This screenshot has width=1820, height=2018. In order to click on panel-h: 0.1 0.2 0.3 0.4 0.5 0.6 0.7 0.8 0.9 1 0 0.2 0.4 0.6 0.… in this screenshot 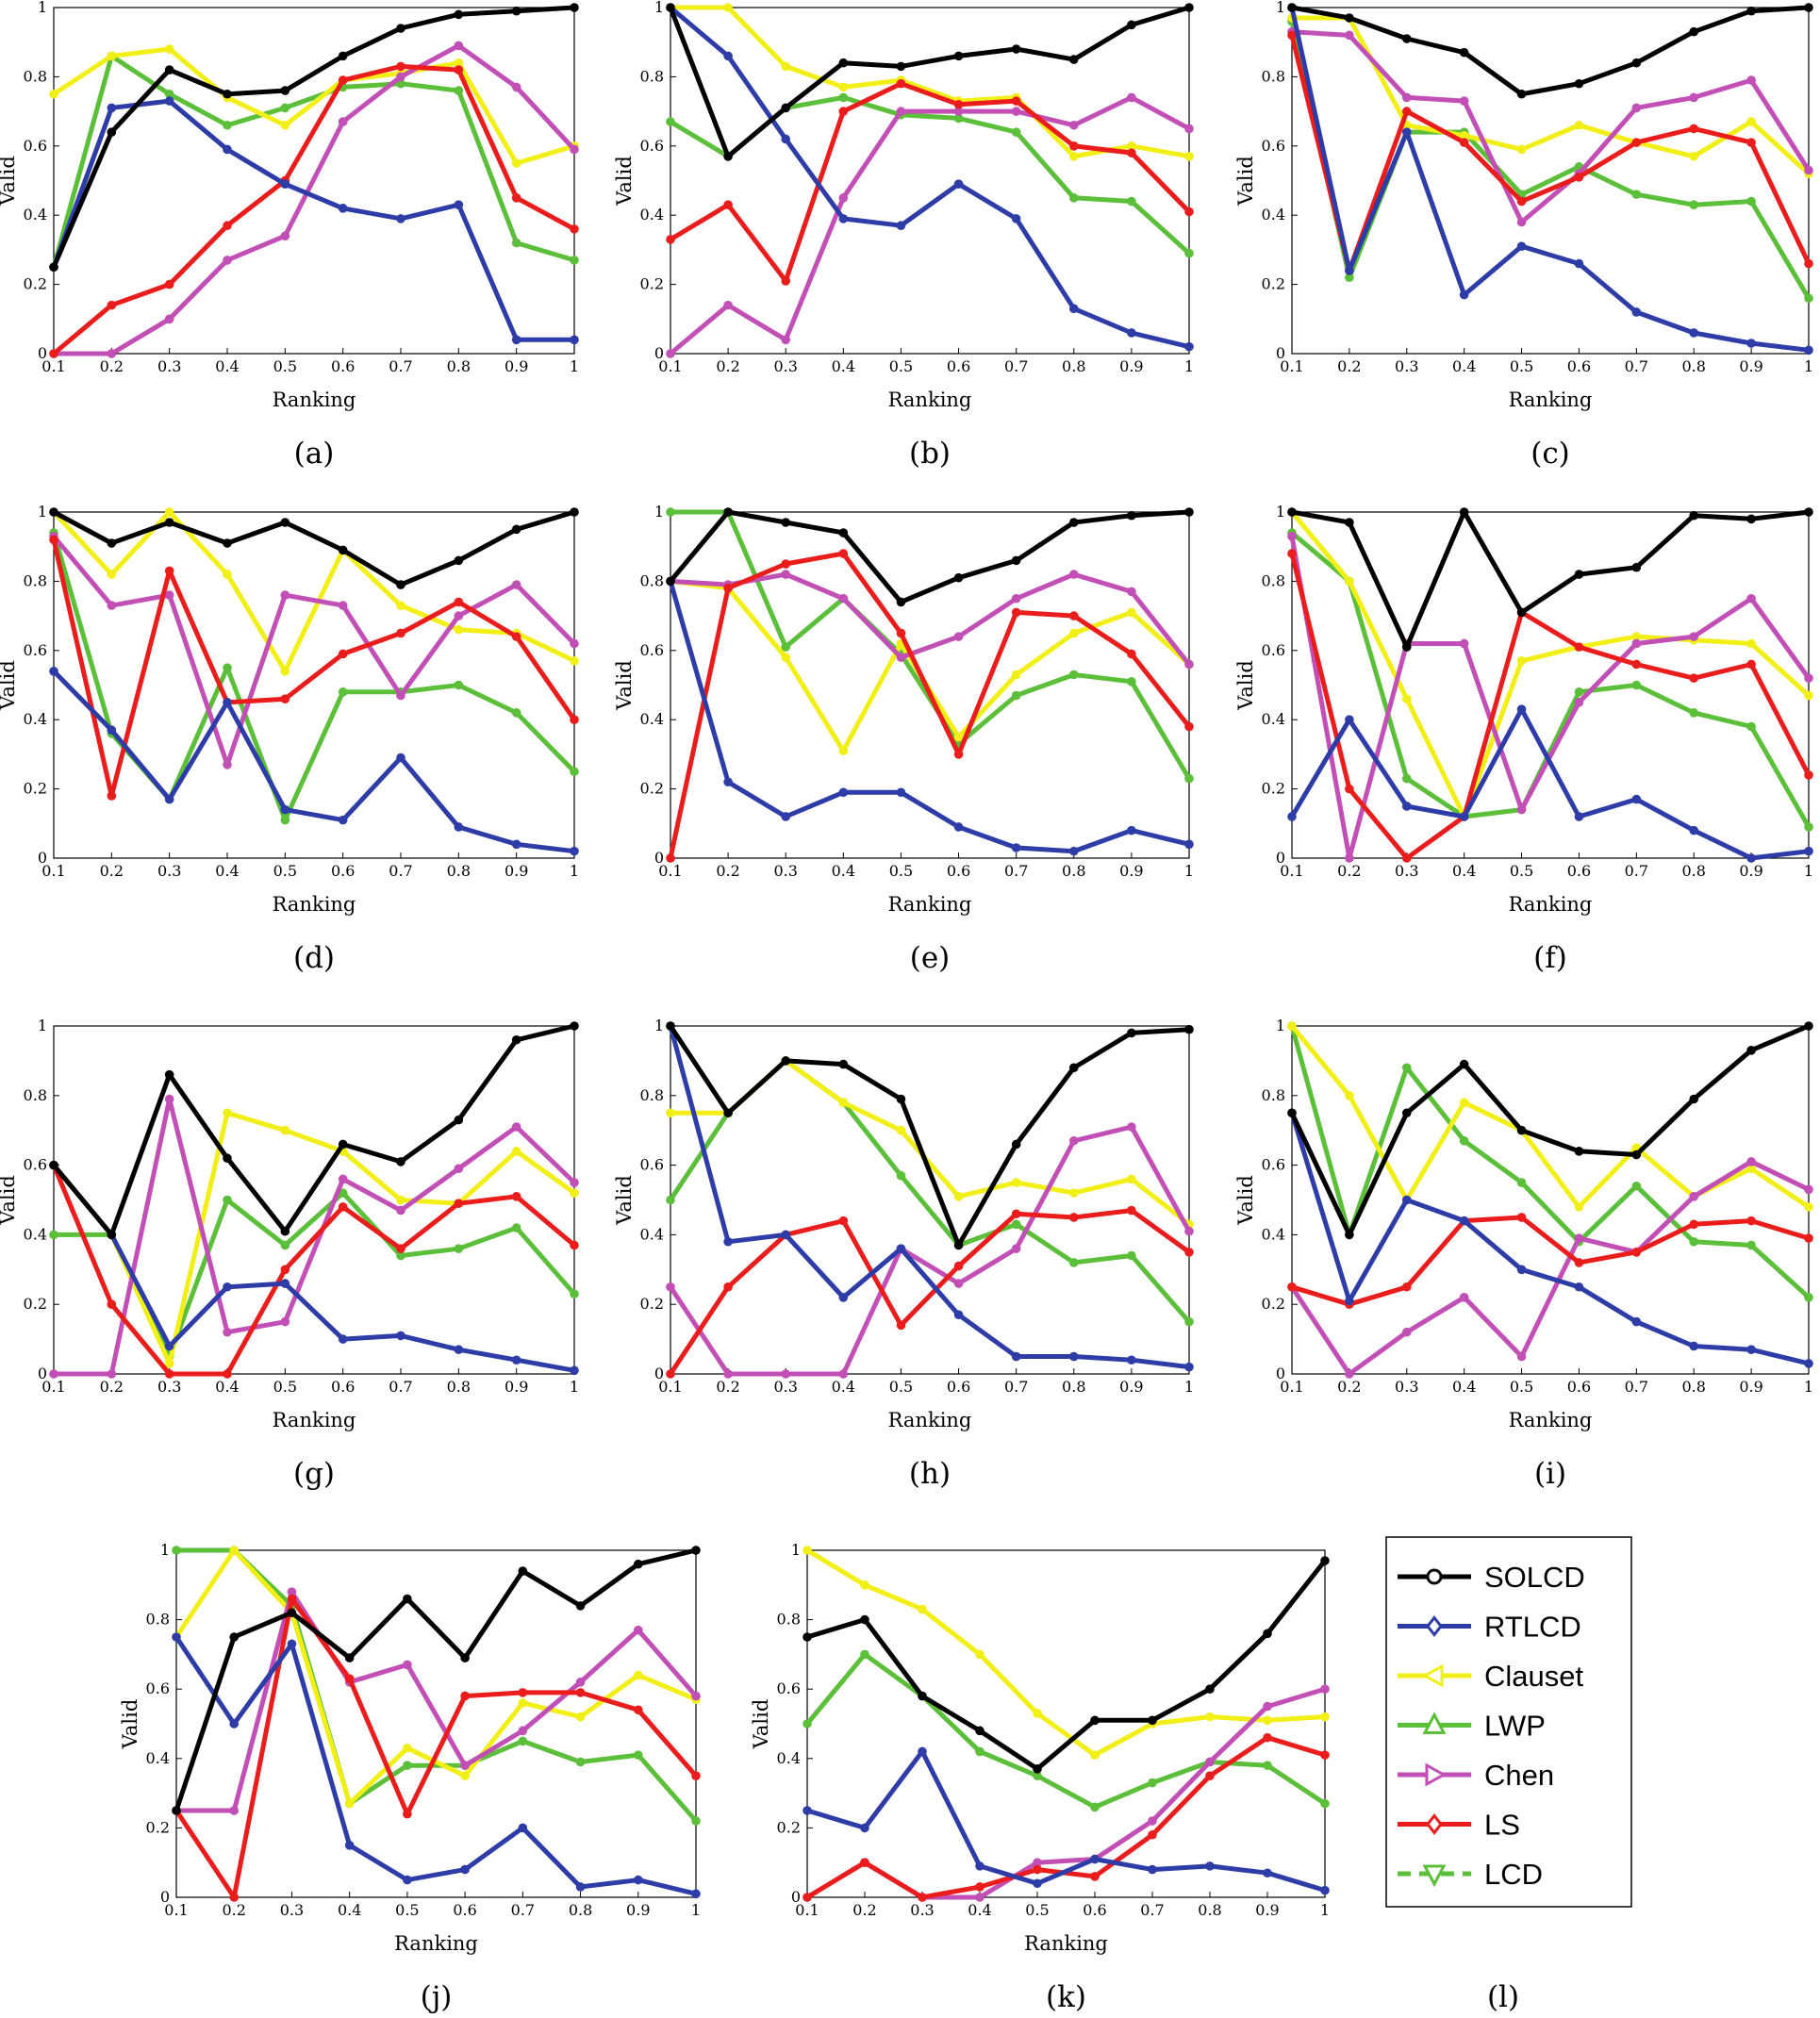, I will do `click(903, 1254)`.